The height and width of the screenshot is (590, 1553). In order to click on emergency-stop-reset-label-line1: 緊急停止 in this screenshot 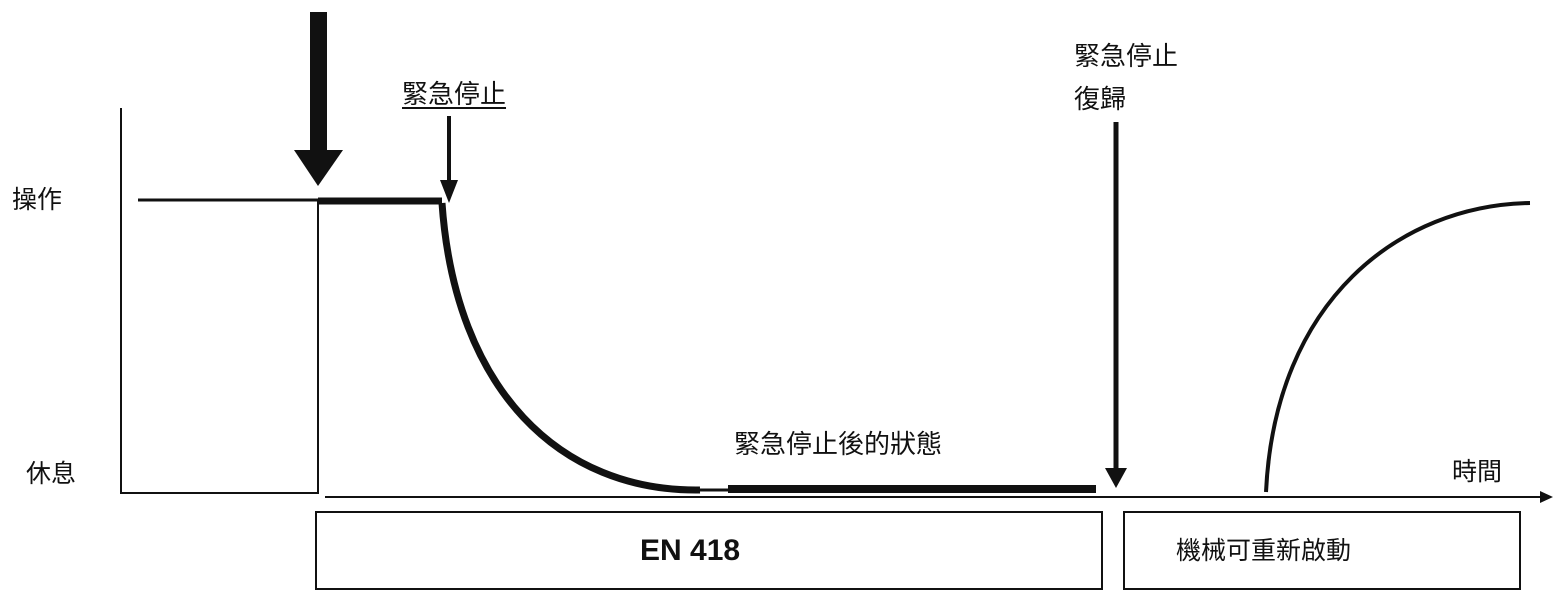, I will do `click(1126, 57)`.